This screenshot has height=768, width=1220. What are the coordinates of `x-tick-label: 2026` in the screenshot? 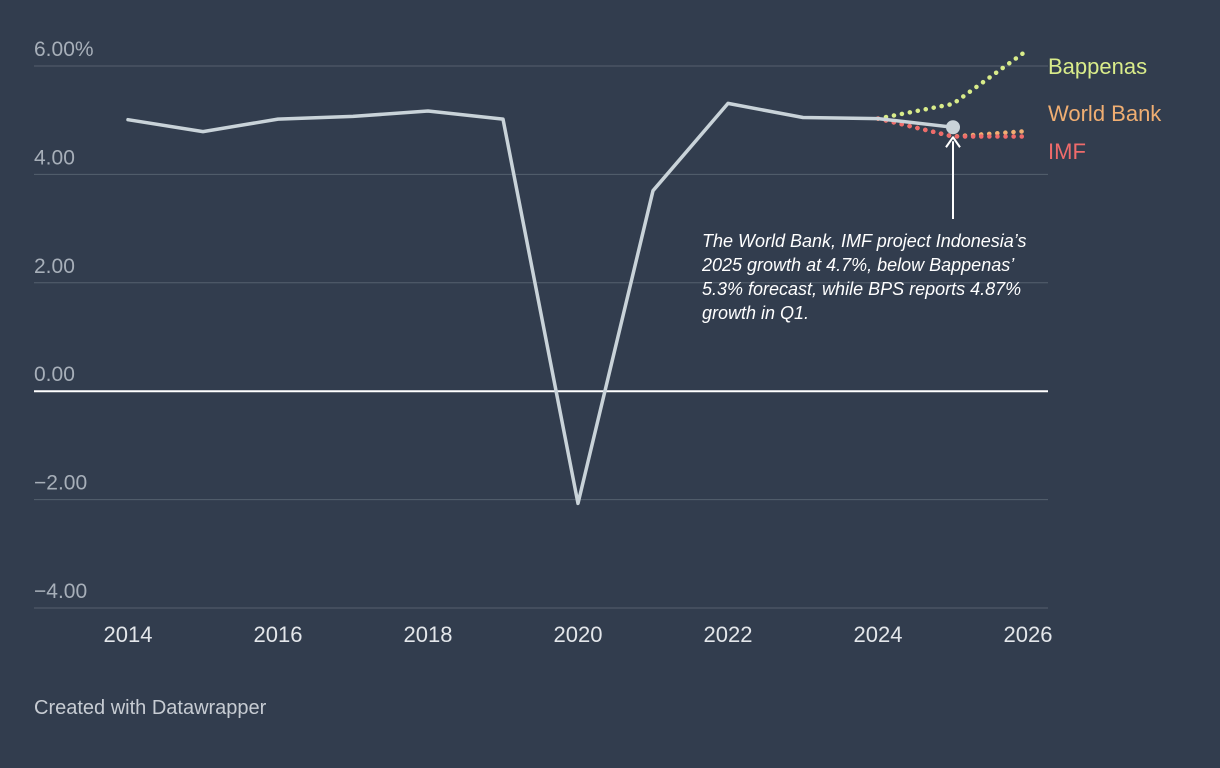 It's located at (1028, 634).